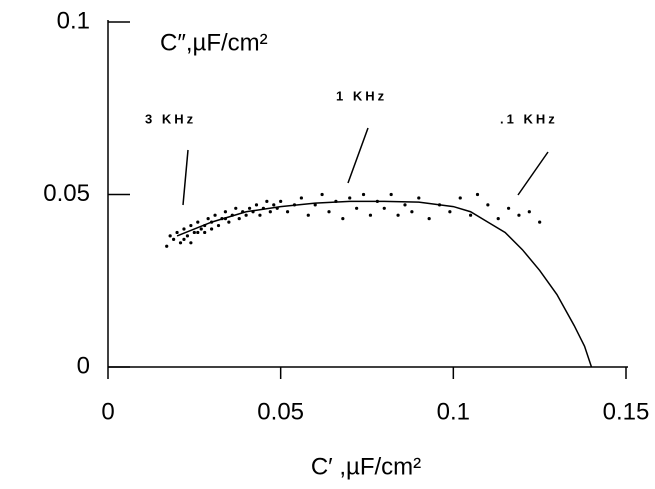 This screenshot has height=489, width=655. What do you see at coordinates (366, 466) in the screenshot?
I see `x-axis-label: C′ ,µF/cm²` at bounding box center [366, 466].